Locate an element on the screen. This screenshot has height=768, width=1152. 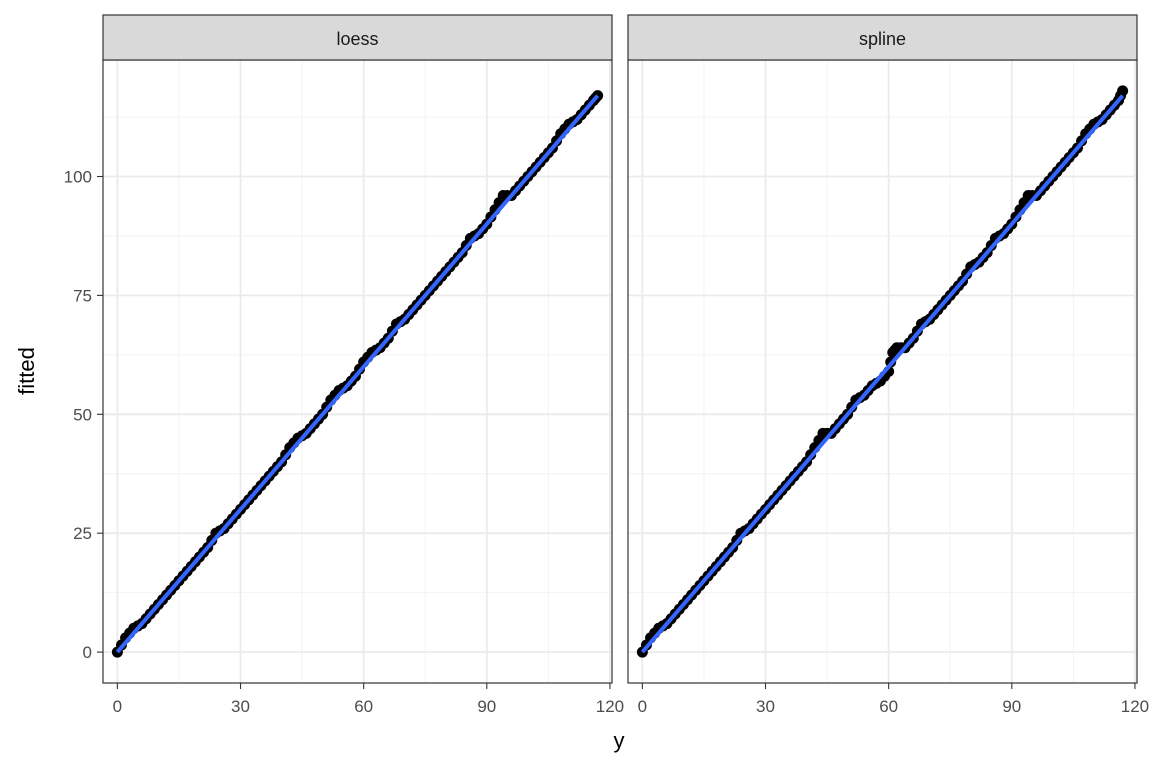
y-tick-label: 50 is located at coordinates (82, 414).